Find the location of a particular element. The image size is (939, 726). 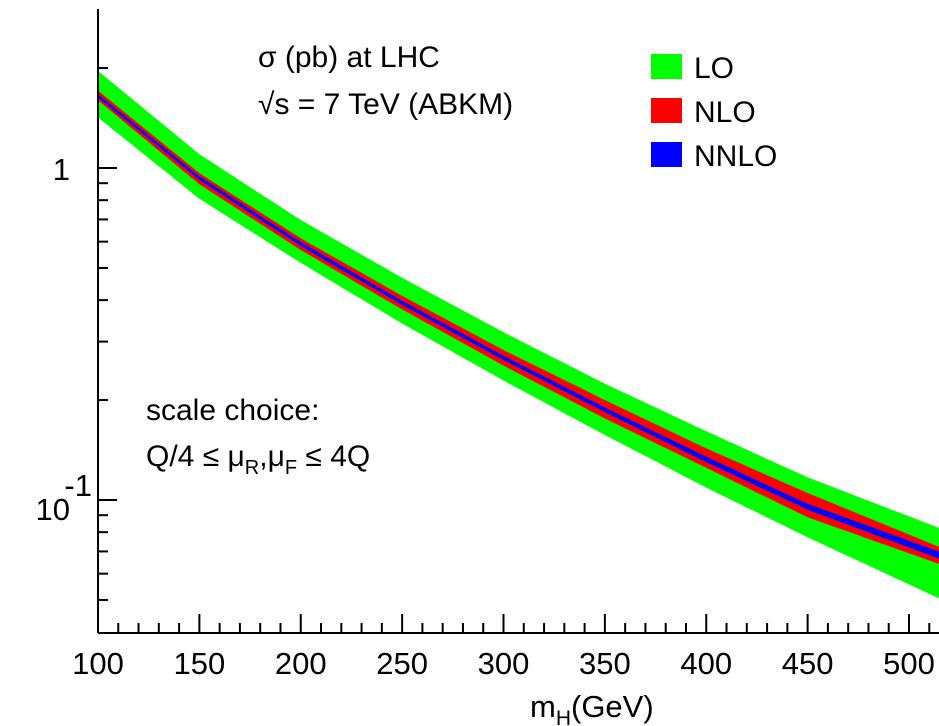

legend-swatch-lo is located at coordinates (666, 66).